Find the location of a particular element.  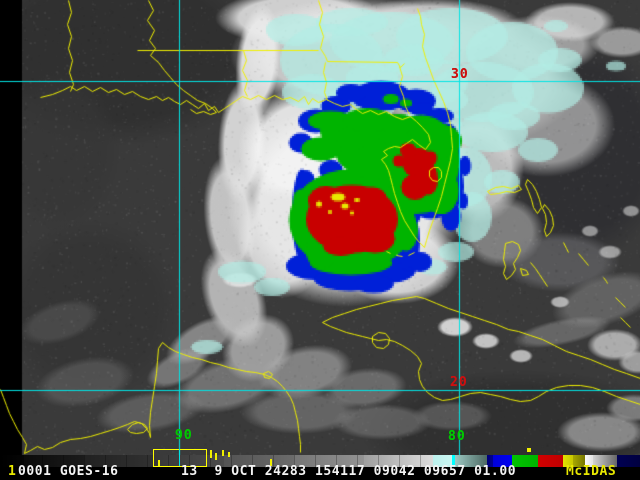

wedge-highlight-box is located at coordinates (180, 458).